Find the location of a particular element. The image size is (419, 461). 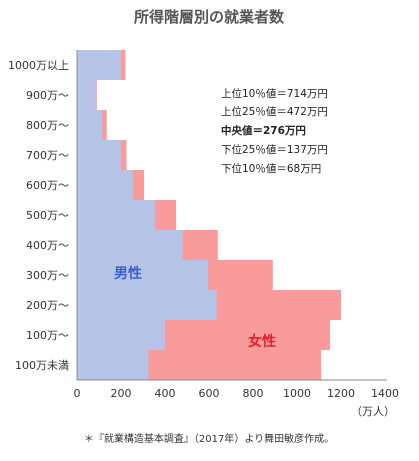

x-tick-label-3: 600 is located at coordinates (209, 393).